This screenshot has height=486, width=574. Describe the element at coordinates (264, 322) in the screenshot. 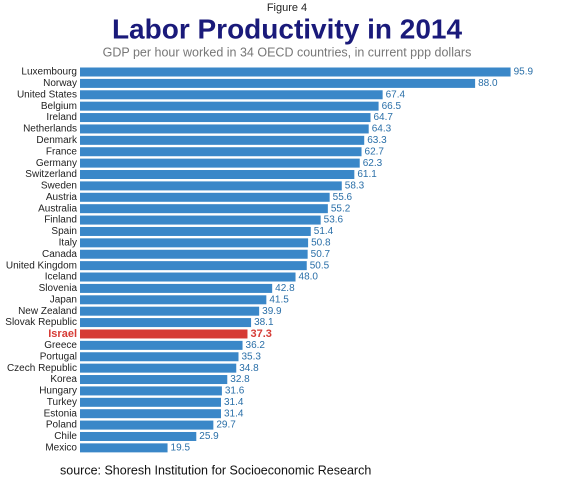

I see `value-label: 38.1` at that location.